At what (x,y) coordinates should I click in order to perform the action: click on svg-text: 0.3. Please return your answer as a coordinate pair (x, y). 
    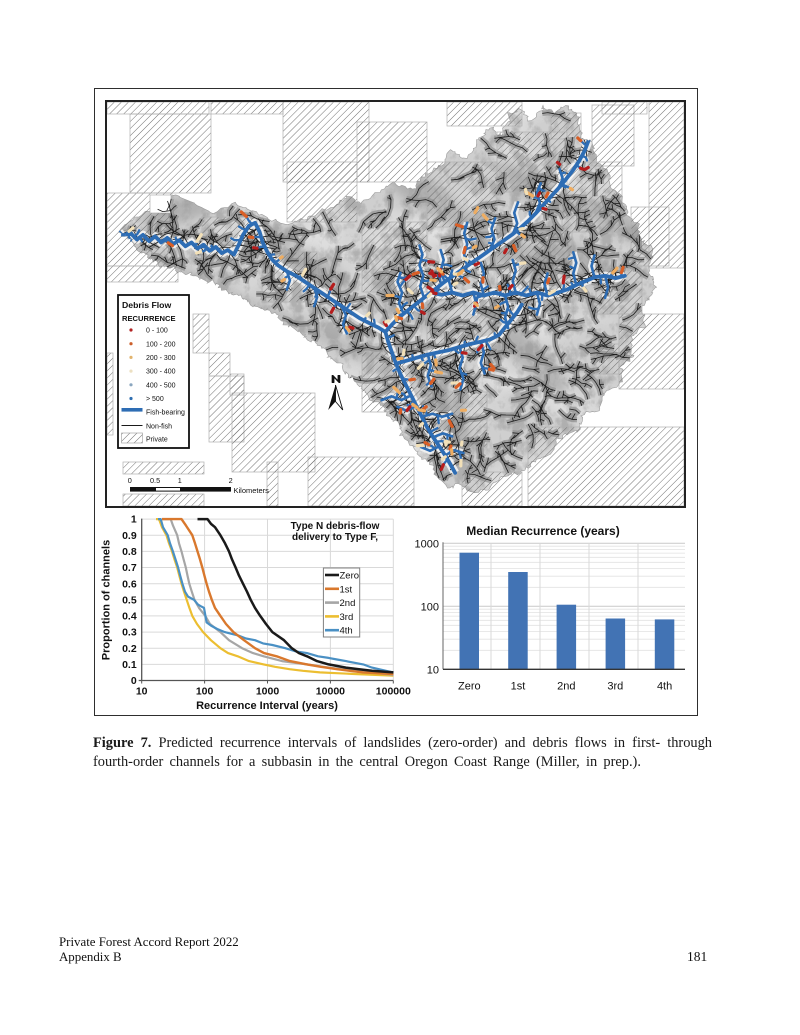
    Looking at the image, I should click on (129, 633).